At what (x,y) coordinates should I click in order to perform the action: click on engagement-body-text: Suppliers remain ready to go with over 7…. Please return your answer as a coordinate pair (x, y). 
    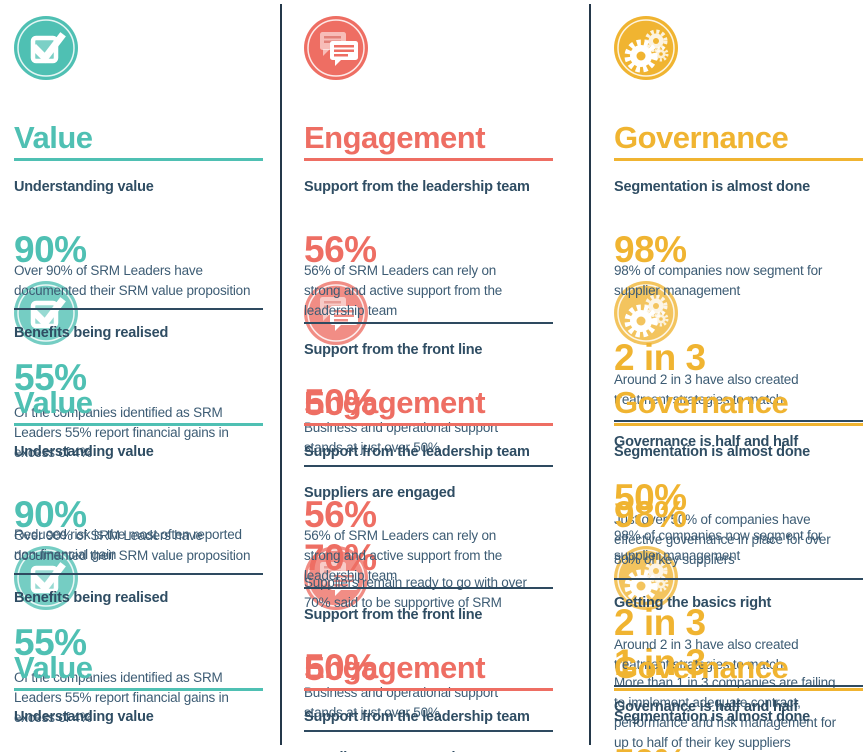
    Looking at the image, I should click on (415, 592).